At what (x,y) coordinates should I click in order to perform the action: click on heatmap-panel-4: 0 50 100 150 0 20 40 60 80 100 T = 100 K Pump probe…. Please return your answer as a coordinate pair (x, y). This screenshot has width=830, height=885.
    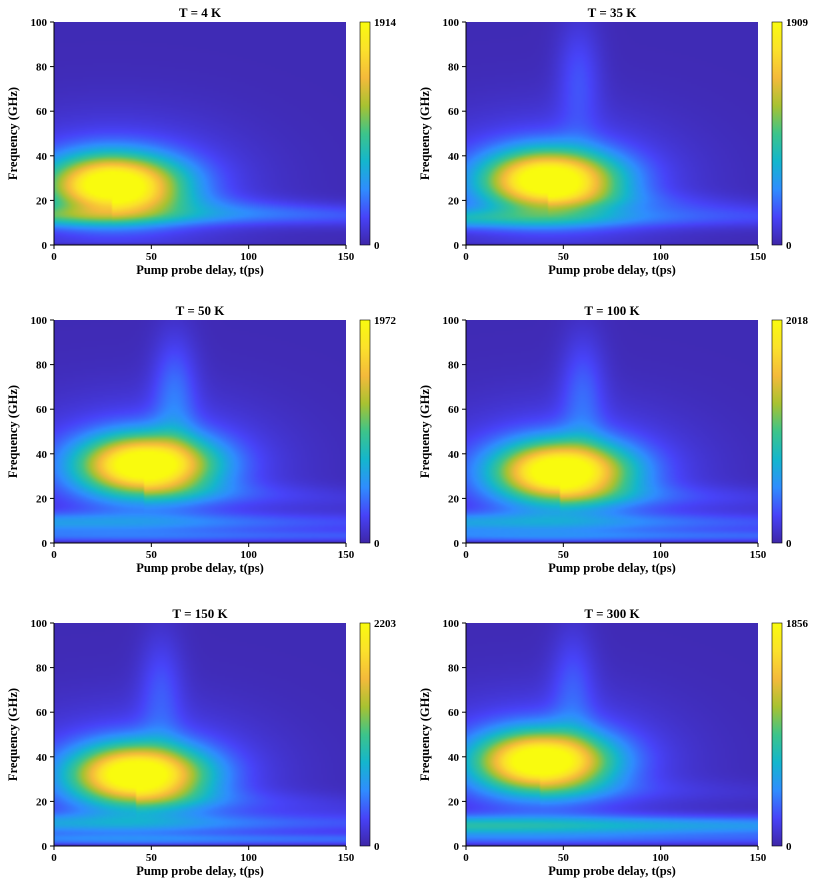
    Looking at the image, I should click on (613, 439).